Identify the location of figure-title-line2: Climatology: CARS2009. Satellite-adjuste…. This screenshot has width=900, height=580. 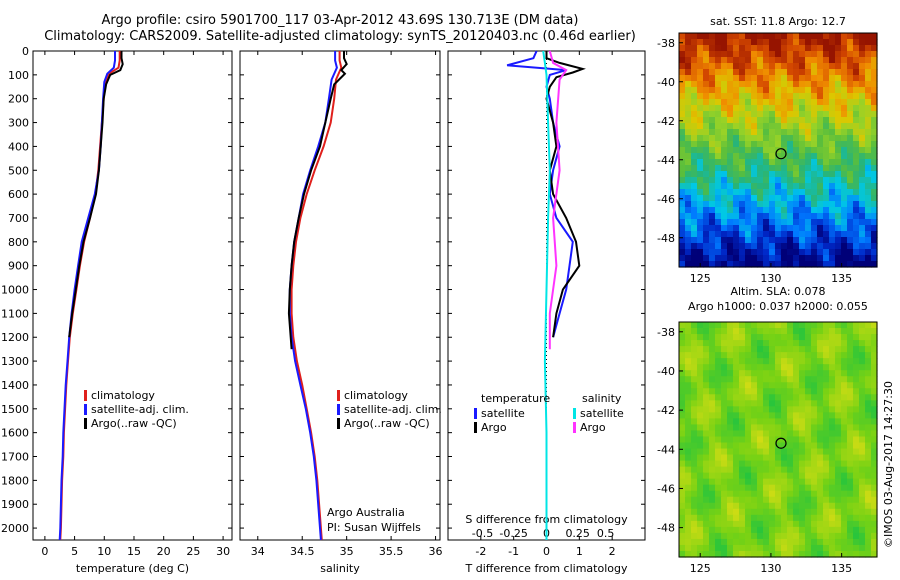
(340, 36).